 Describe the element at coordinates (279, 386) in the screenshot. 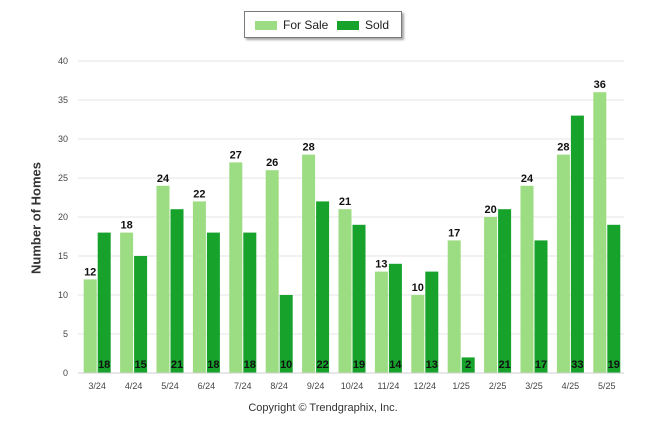

I see `x-tick-label: 8/24` at that location.